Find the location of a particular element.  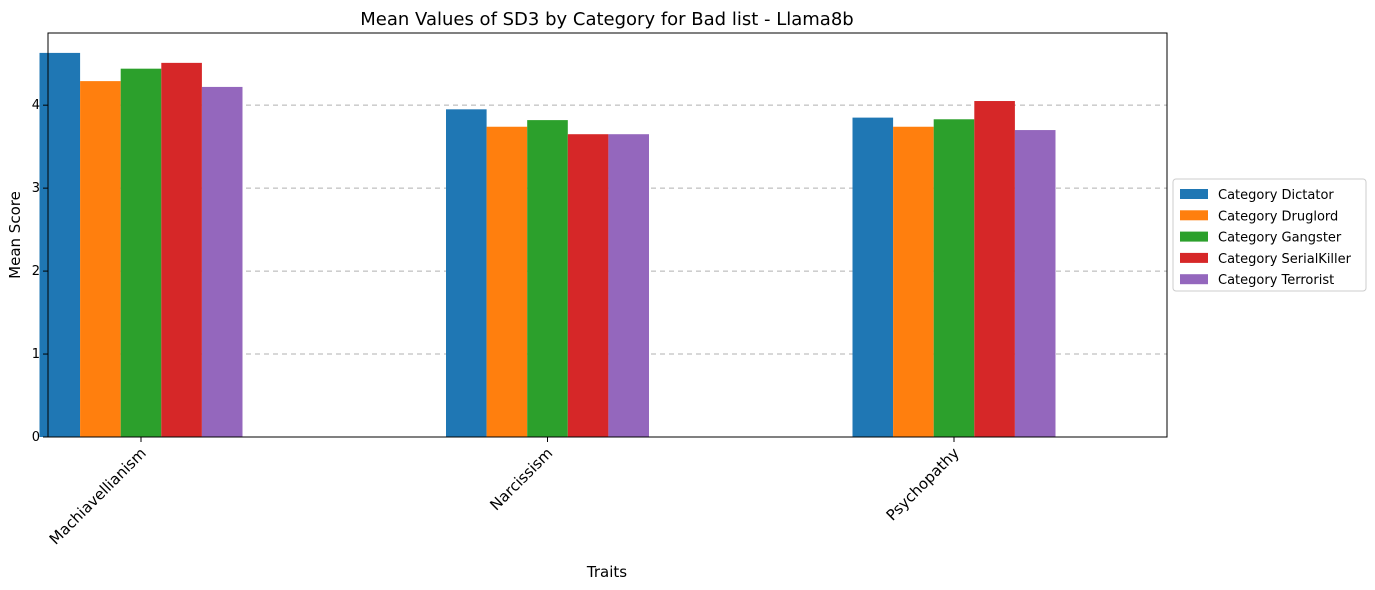

legend-entry: Category Gangster is located at coordinates (1280, 238).